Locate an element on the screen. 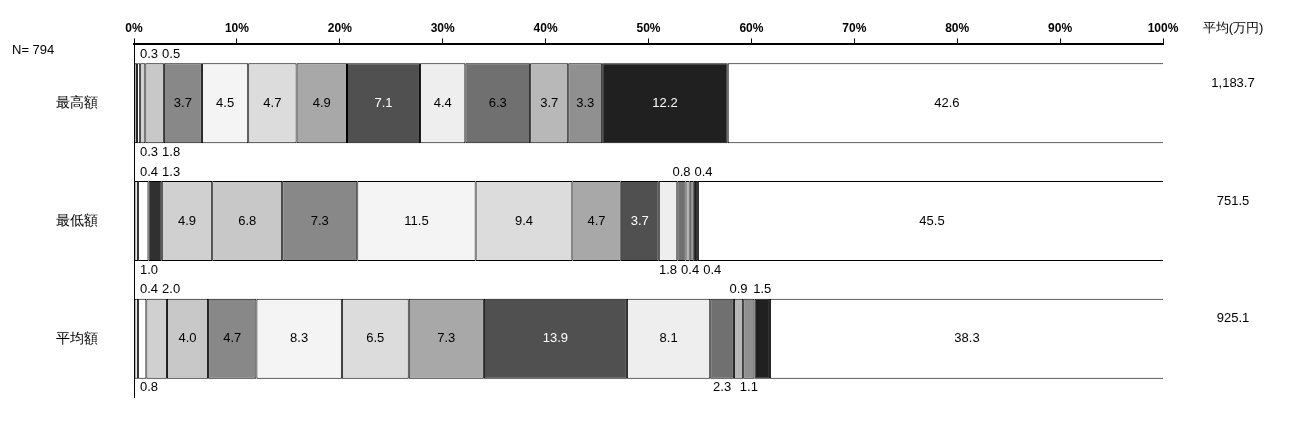 Image resolution: width=1301 pixels, height=442 pixels. y-tick-label: 最低額 is located at coordinates (77, 219).